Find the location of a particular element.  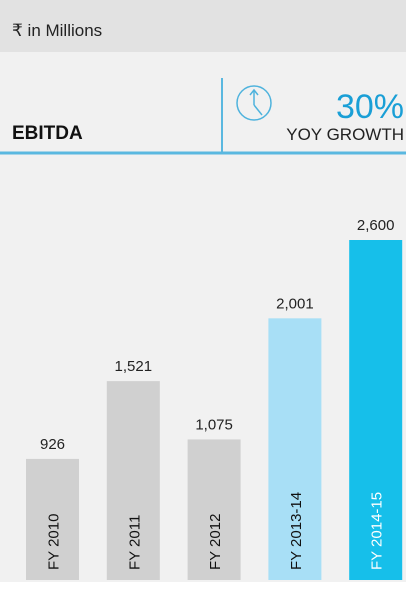

value-label: 2,600 is located at coordinates (376, 225).